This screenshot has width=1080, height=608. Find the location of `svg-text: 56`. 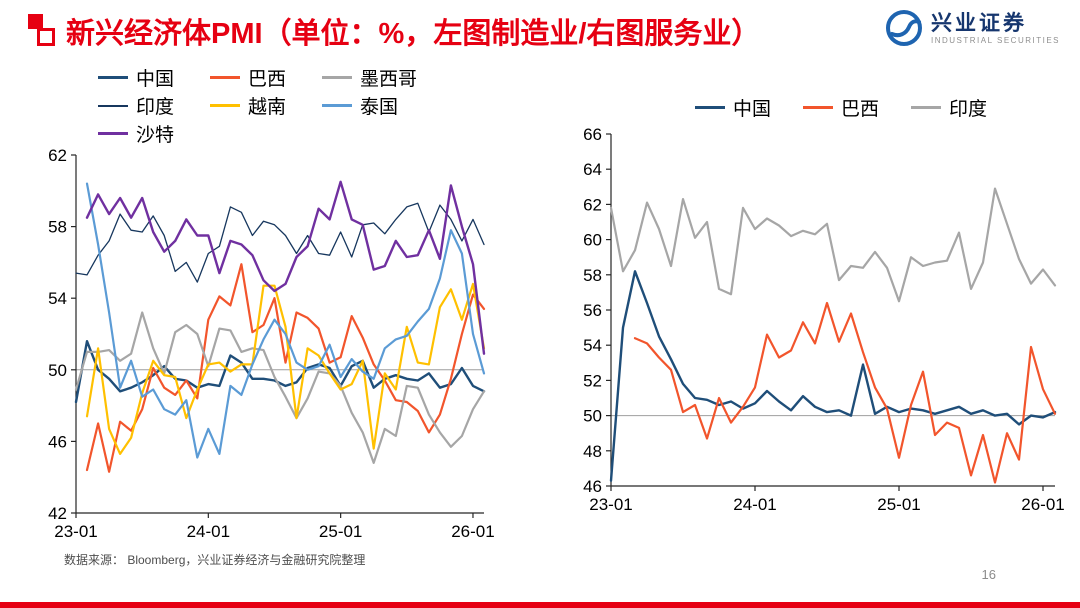

svg-text: 56 is located at coordinates (592, 310).